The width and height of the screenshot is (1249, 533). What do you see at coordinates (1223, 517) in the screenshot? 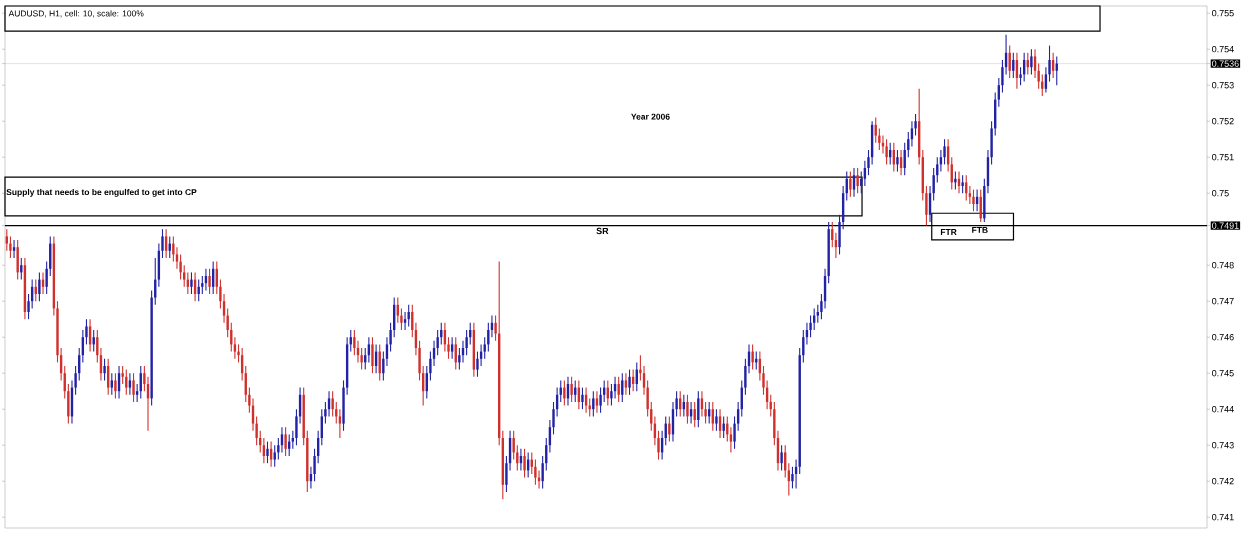
I see `y-tick-label: 0.741` at bounding box center [1223, 517].